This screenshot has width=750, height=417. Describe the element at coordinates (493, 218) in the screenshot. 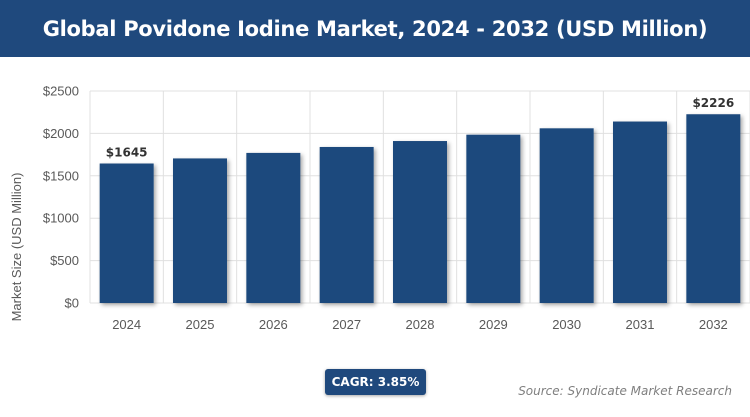

I see `bar-2029` at that location.